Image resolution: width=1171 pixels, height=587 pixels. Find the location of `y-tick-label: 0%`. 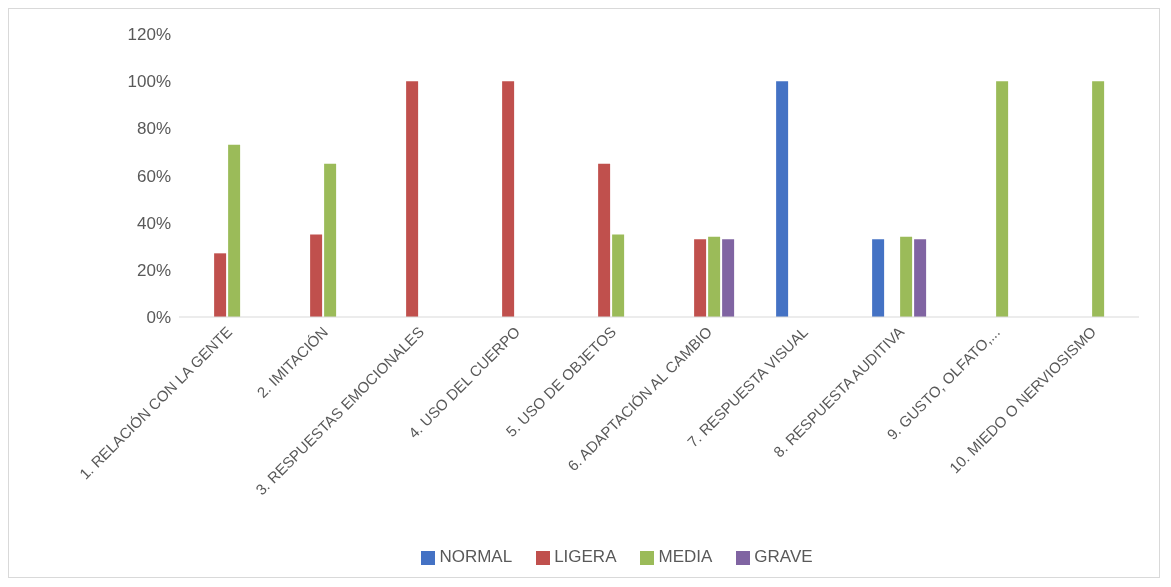

y-tick-label: 0% is located at coordinates (158, 318).